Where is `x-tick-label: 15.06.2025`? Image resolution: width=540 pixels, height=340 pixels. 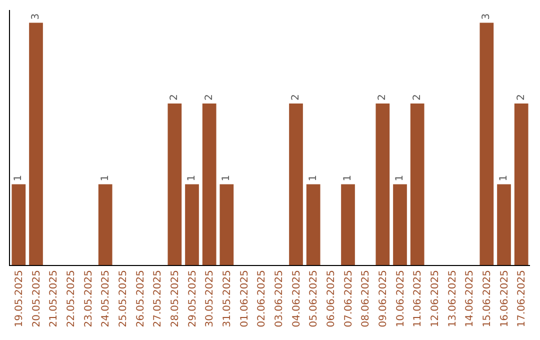
x-tick-label: 15.06.2025 is located at coordinates (487, 299).